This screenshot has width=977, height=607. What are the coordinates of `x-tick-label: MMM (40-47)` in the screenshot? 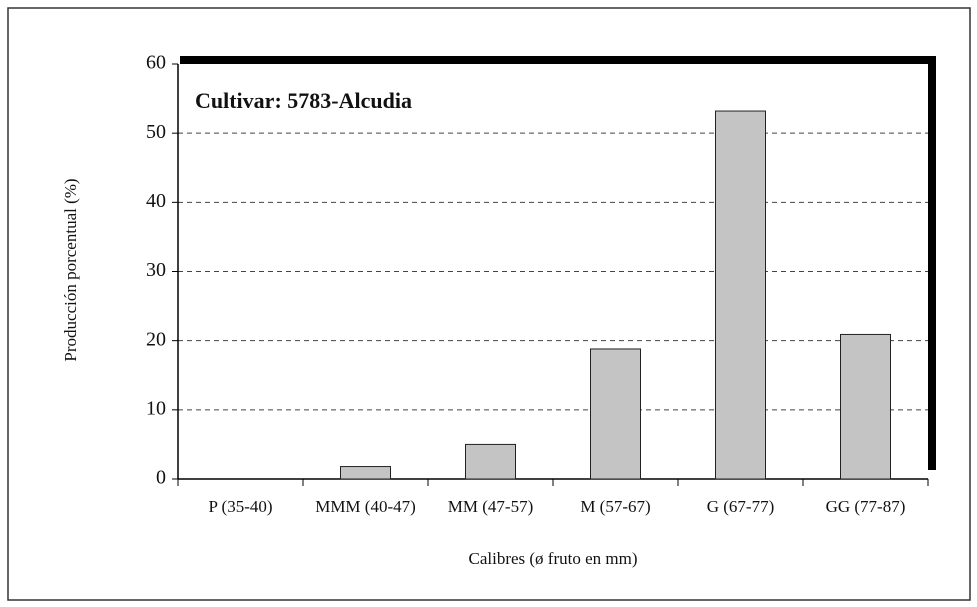 It's located at (365, 506).